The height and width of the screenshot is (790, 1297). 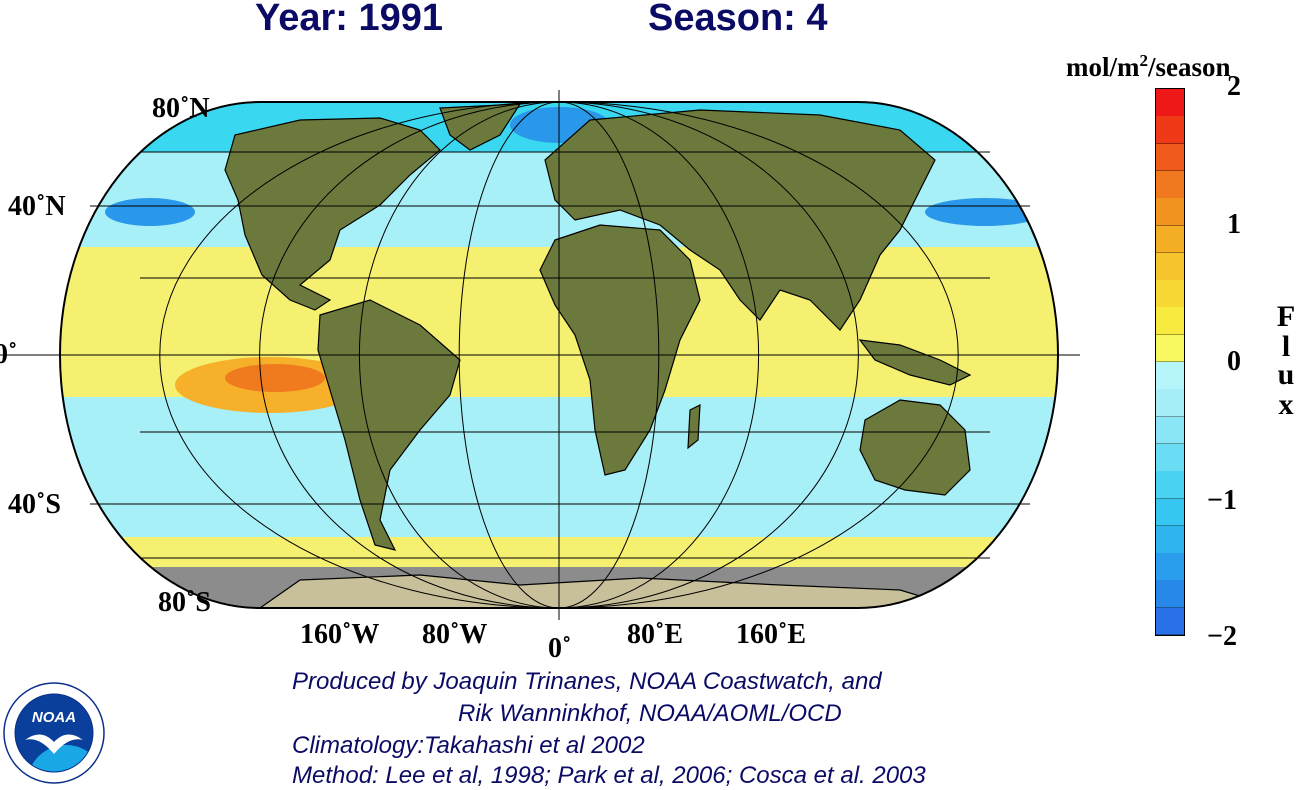 What do you see at coordinates (389, 425) in the screenshot?
I see `south-america` at bounding box center [389, 425].